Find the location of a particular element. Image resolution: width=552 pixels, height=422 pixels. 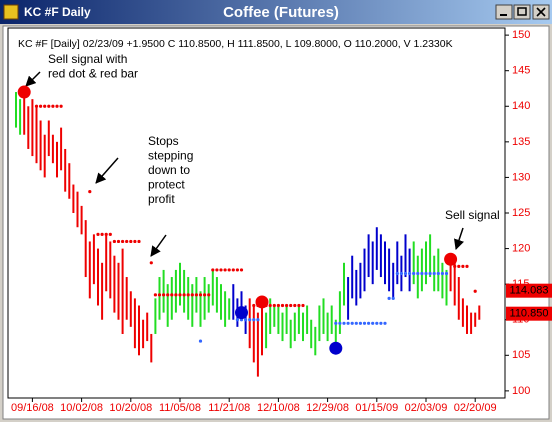

annotation: red dot & red bar is located at coordinates (93, 74).